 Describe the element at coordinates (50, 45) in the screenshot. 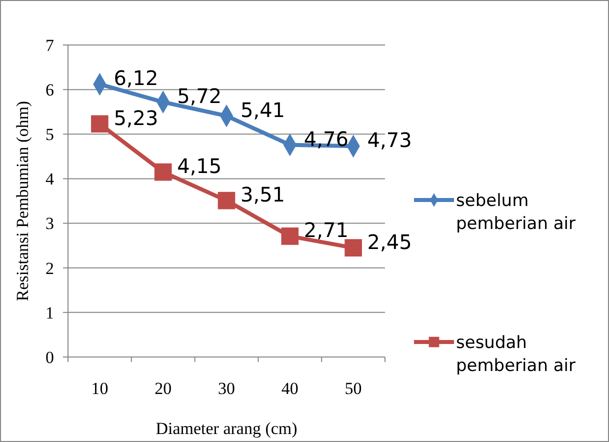

I see `y-tick-label: 7` at that location.